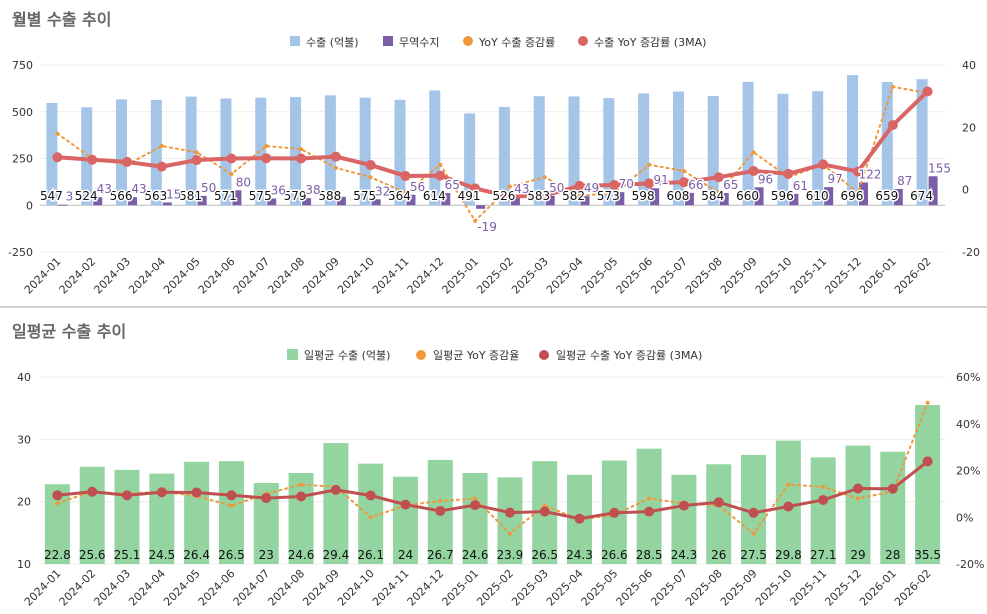  What do you see at coordinates (684, 555) in the screenshot?
I see `daily-export-value-label: 24.3` at bounding box center [684, 555].